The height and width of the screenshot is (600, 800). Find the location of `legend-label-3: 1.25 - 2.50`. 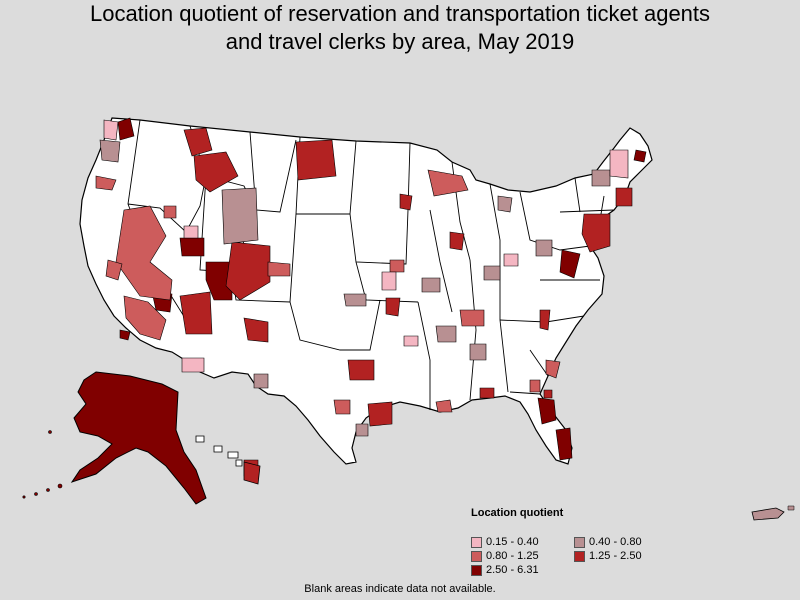

legend-label-3: 1.25 - 2.50 is located at coordinates (615, 556).